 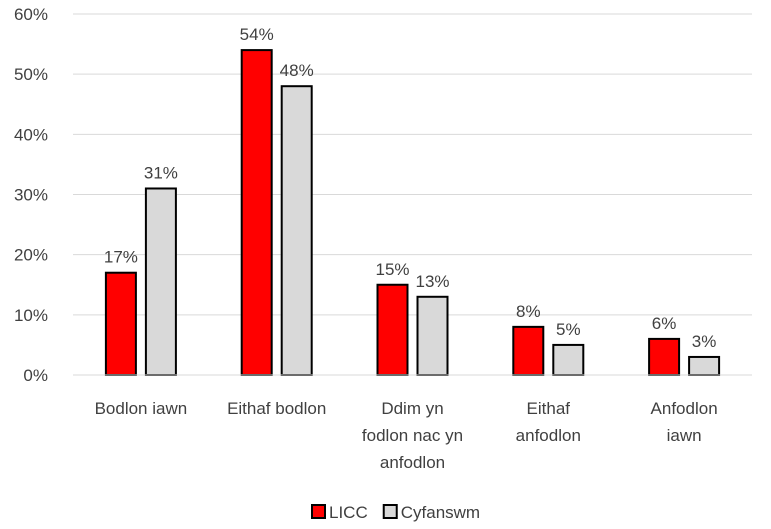 I want to click on y-tick-label: 30%, so click(x=31, y=195).